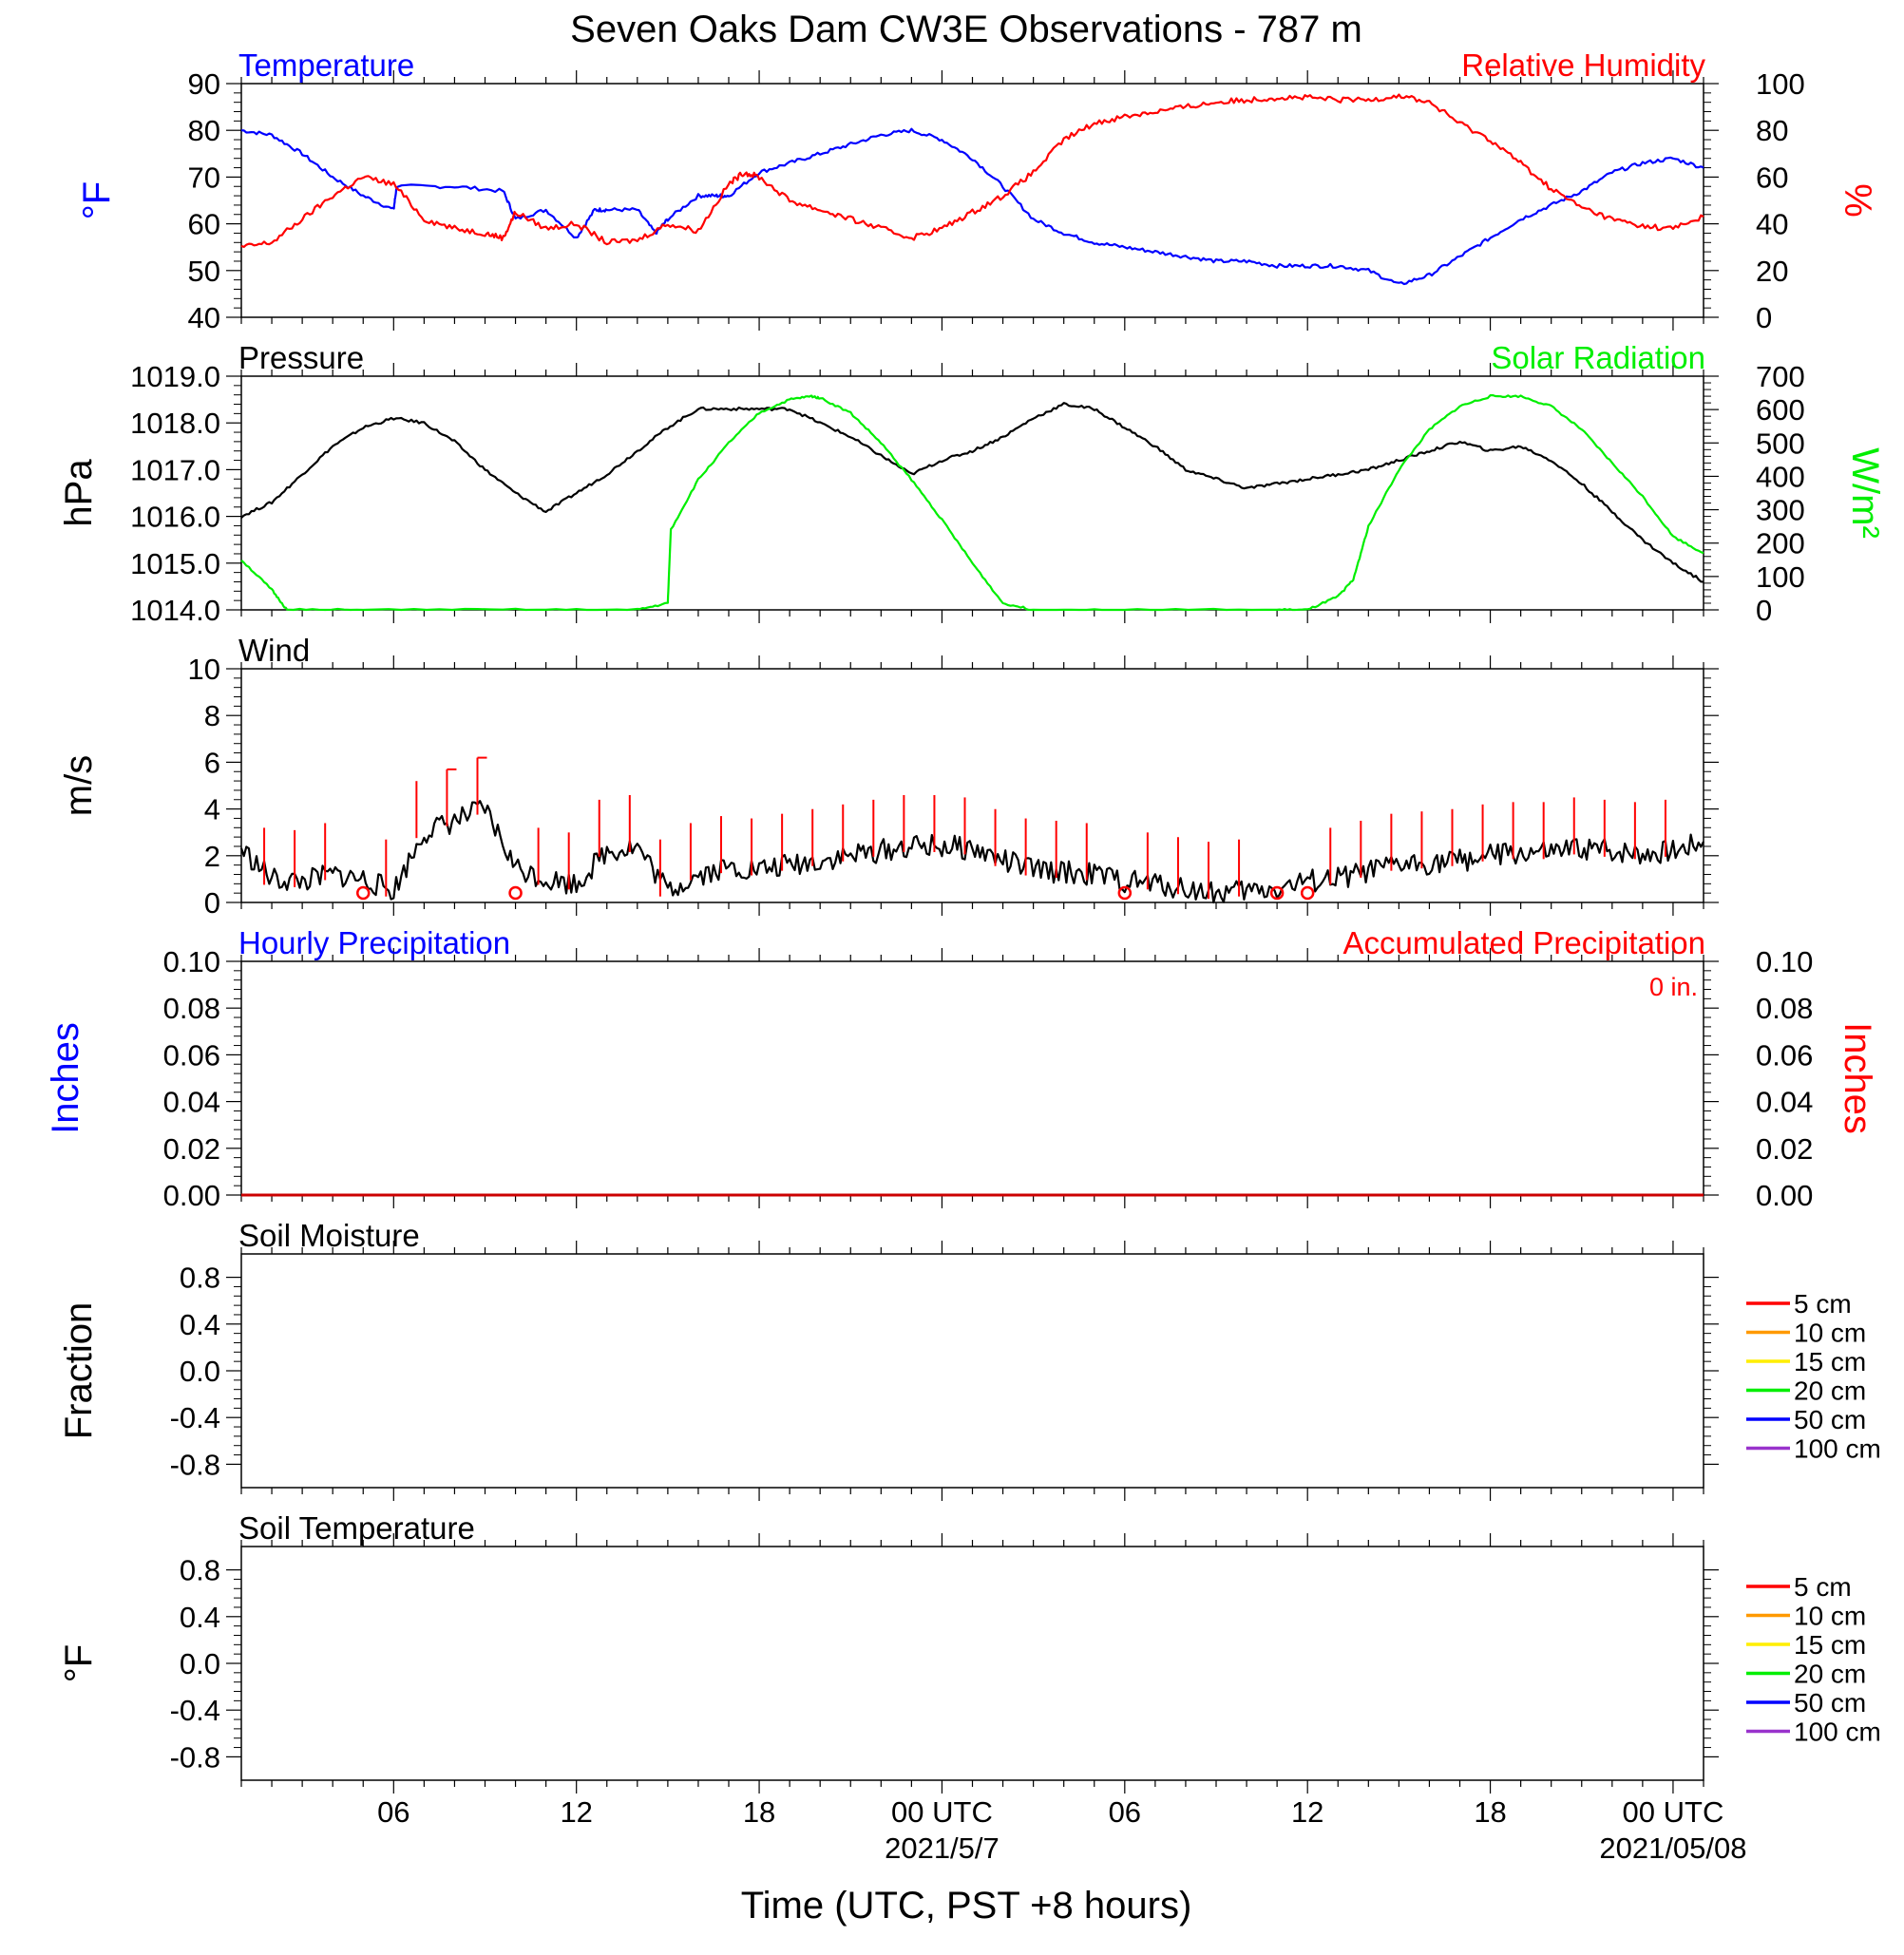 The width and height of the screenshot is (1904, 1955). I want to click on panel-title-left: Hourly Precipitation, so click(374, 942).